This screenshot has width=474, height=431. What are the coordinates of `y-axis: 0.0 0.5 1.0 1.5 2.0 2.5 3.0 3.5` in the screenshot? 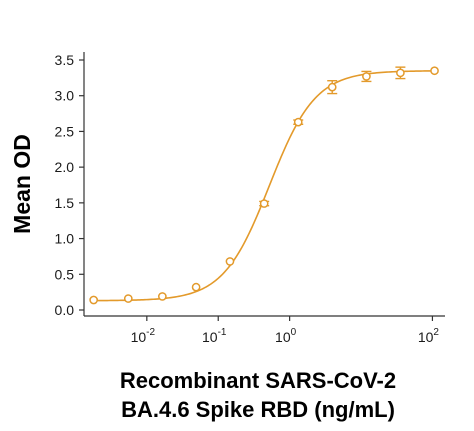 It's located at (70, 185).